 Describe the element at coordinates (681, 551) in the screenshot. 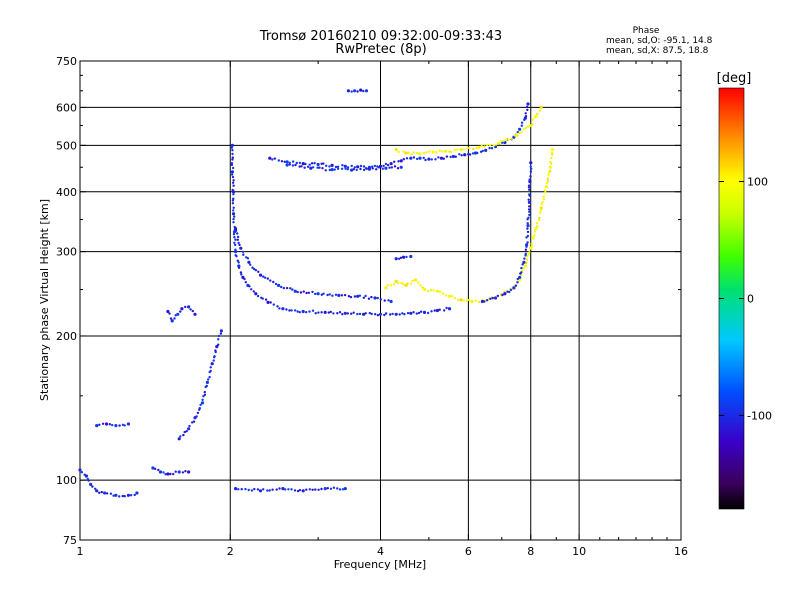

I see `x-tick-label: 16` at that location.